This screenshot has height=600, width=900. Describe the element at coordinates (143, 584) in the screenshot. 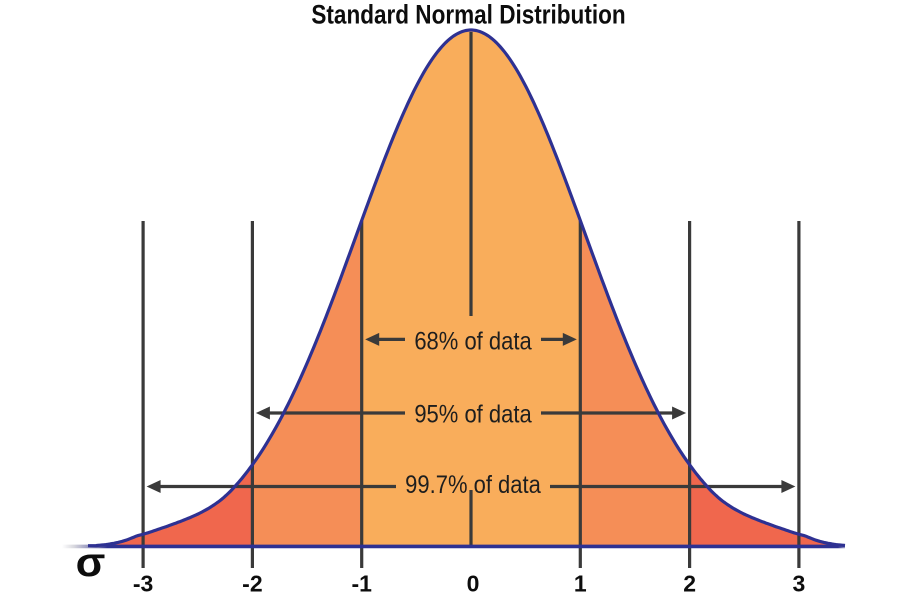

I see `svg-text: -3` at that location.